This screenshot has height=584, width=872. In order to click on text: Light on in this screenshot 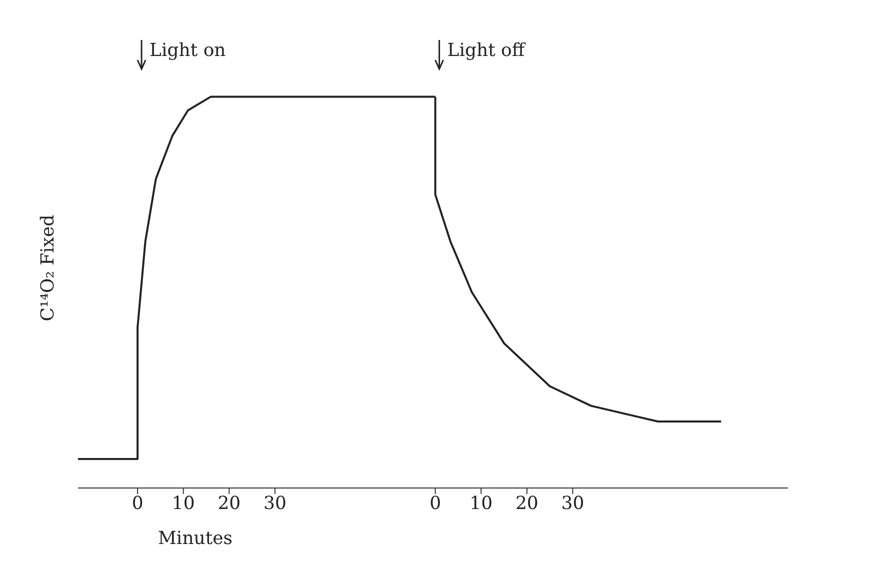, I will do `click(188, 50)`.